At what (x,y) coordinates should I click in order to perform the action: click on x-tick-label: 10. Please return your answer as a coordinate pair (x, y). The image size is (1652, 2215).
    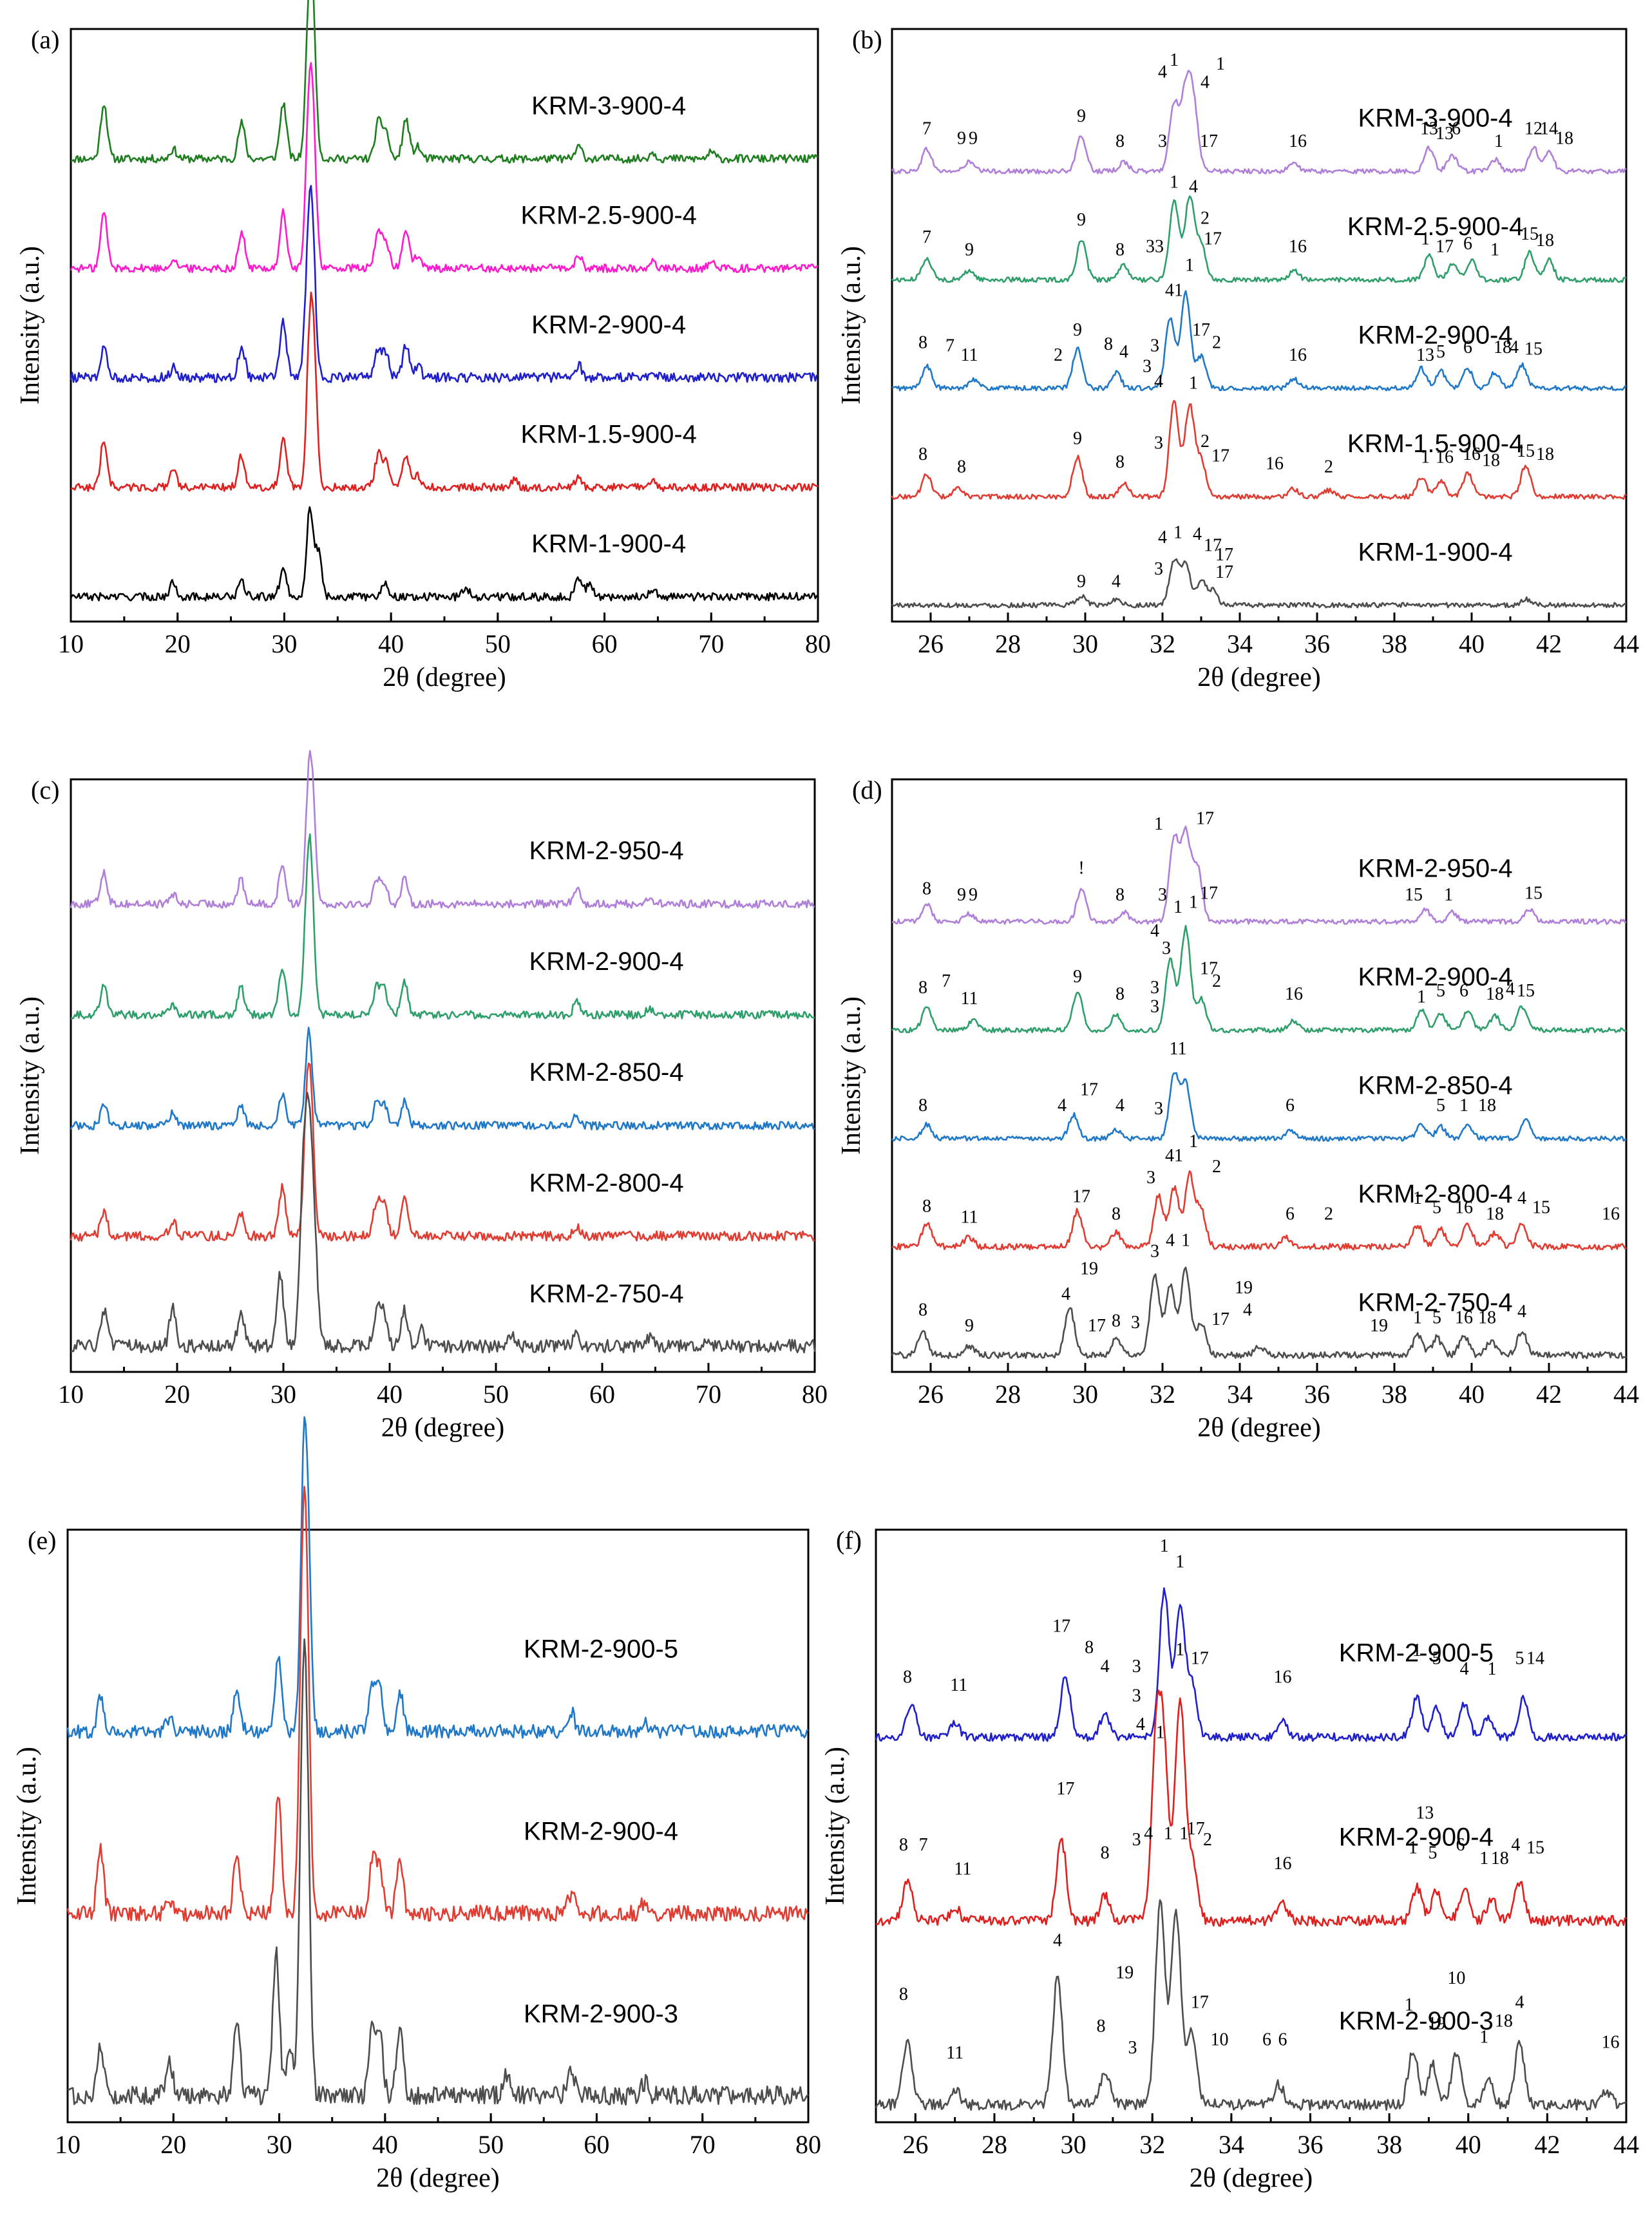
    Looking at the image, I should click on (71, 1394).